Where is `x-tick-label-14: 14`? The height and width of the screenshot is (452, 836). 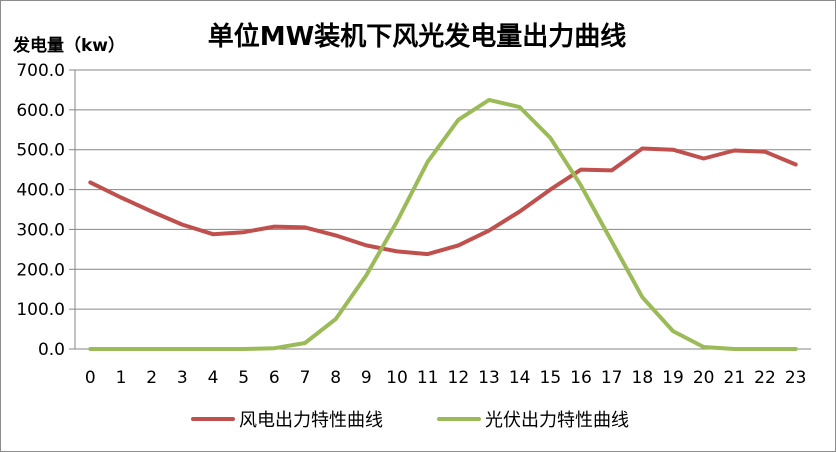 x-tick-label-14: 14 is located at coordinates (520, 378).